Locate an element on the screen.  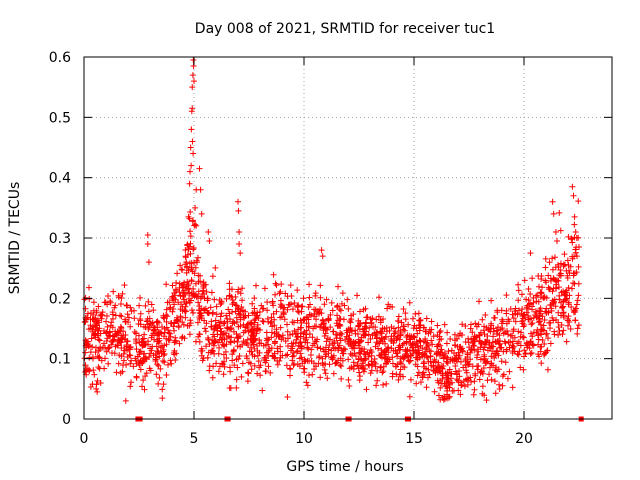
x-tick-label: 10 is located at coordinates (304, 439).